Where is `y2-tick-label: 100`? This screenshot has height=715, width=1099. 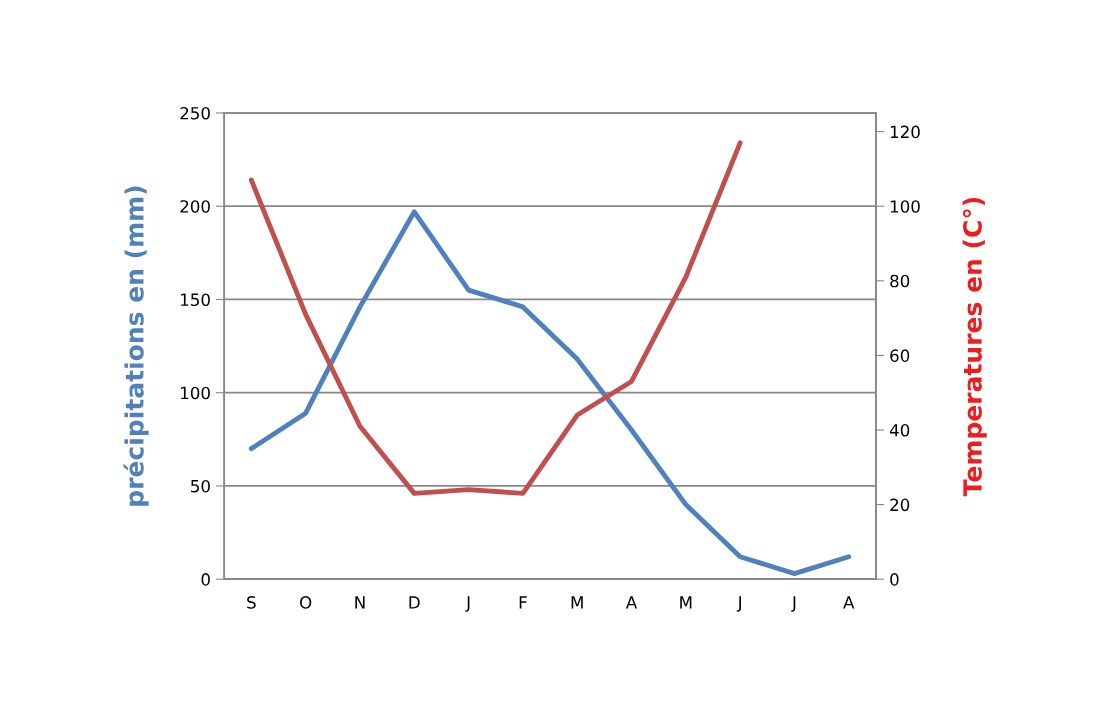 y2-tick-label: 100 is located at coordinates (905, 206).